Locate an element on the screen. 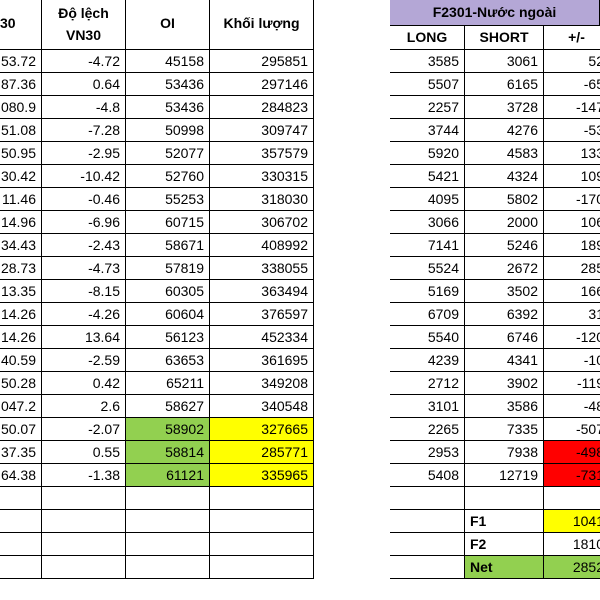  table-cell: 3902 is located at coordinates (504, 383).